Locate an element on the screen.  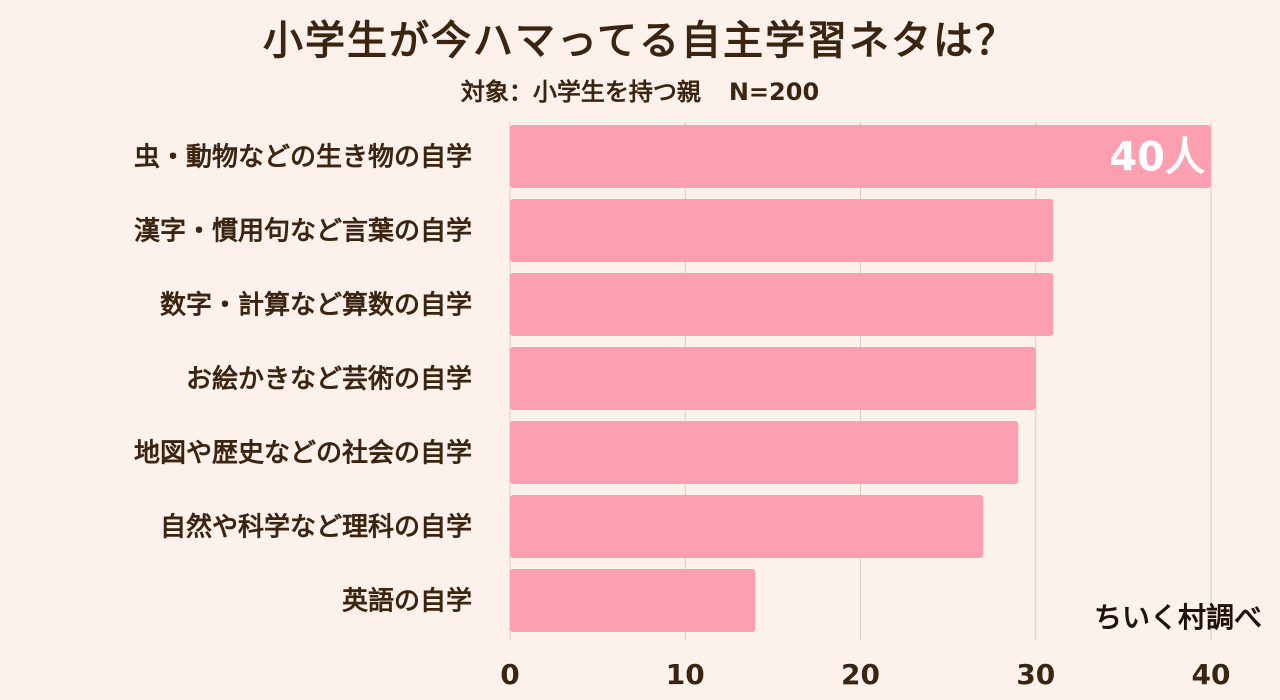
chart-subtitle: 対象：小学生を持つ親 N=200 is located at coordinates (640, 89).